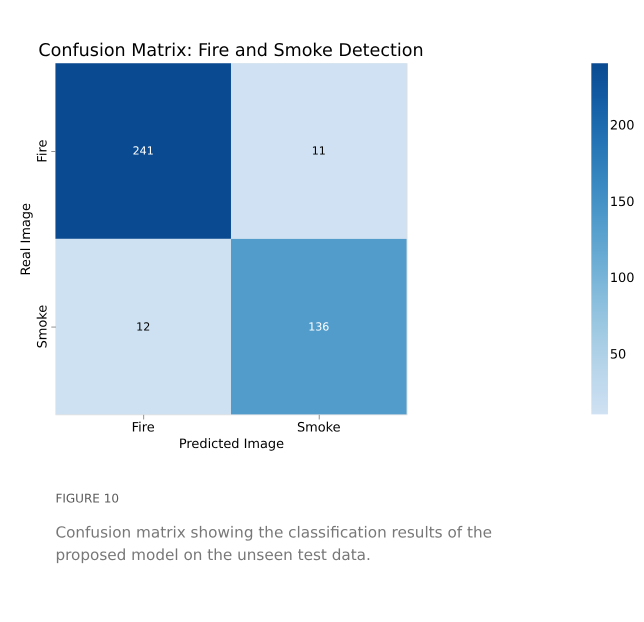 The height and width of the screenshot is (622, 644). I want to click on color-bar-label: 50, so click(618, 355).